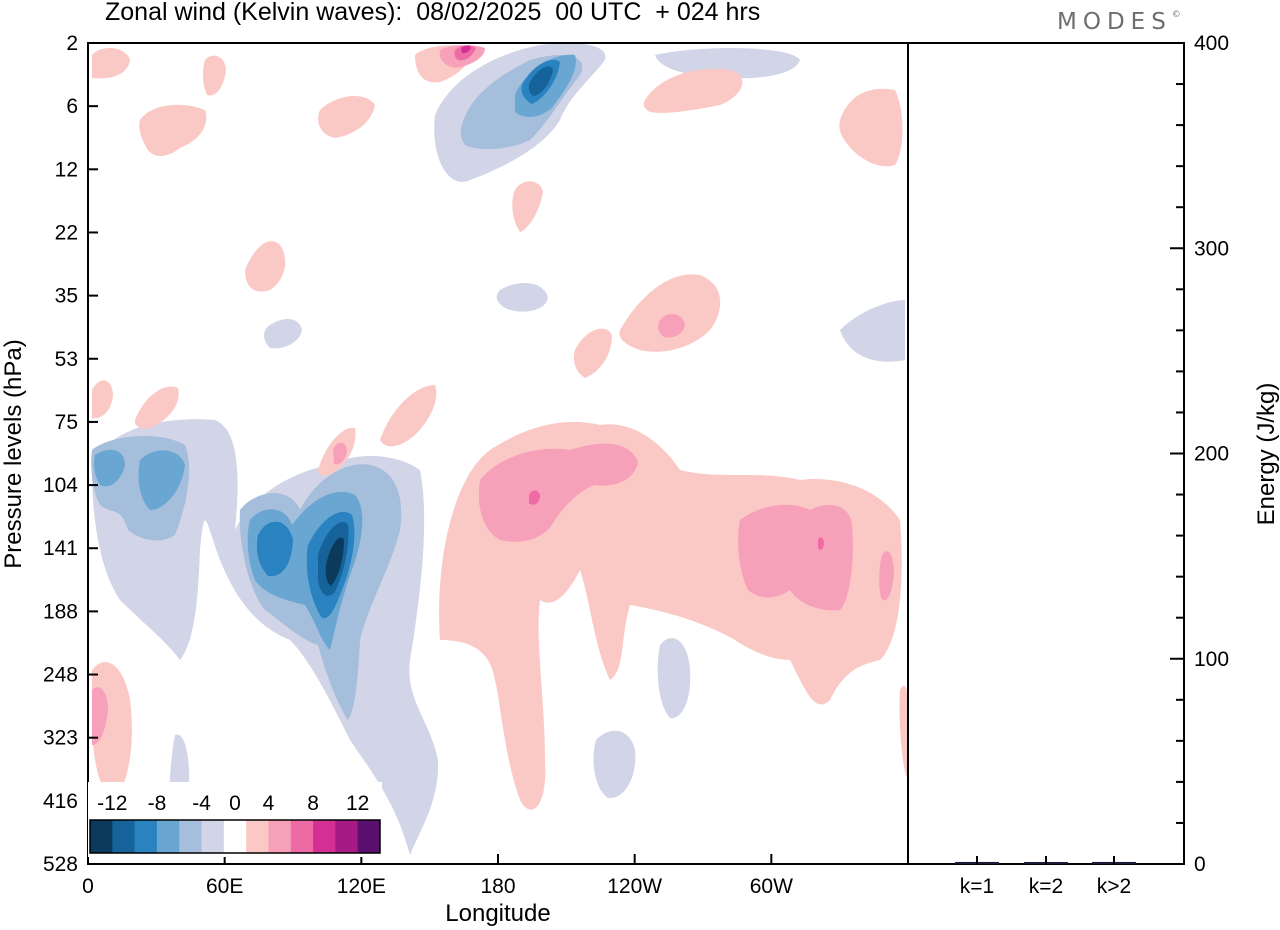  Describe the element at coordinates (634, 886) in the screenshot. I see `x-tick-label: 120W` at that location.